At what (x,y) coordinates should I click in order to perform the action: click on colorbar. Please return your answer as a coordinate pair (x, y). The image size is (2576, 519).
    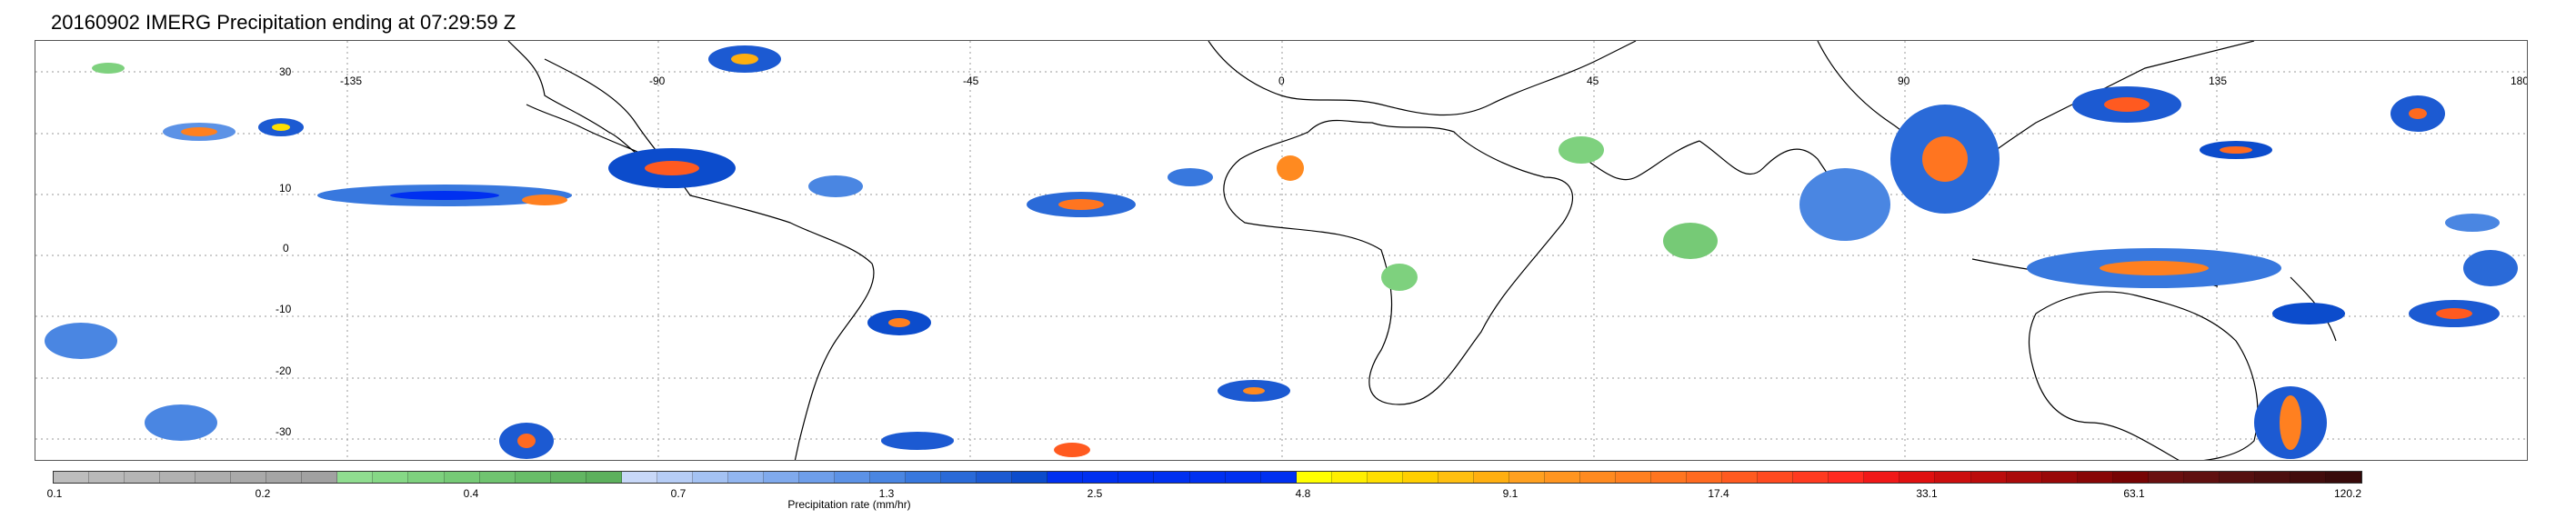
    Looking at the image, I should click on (1207, 477).